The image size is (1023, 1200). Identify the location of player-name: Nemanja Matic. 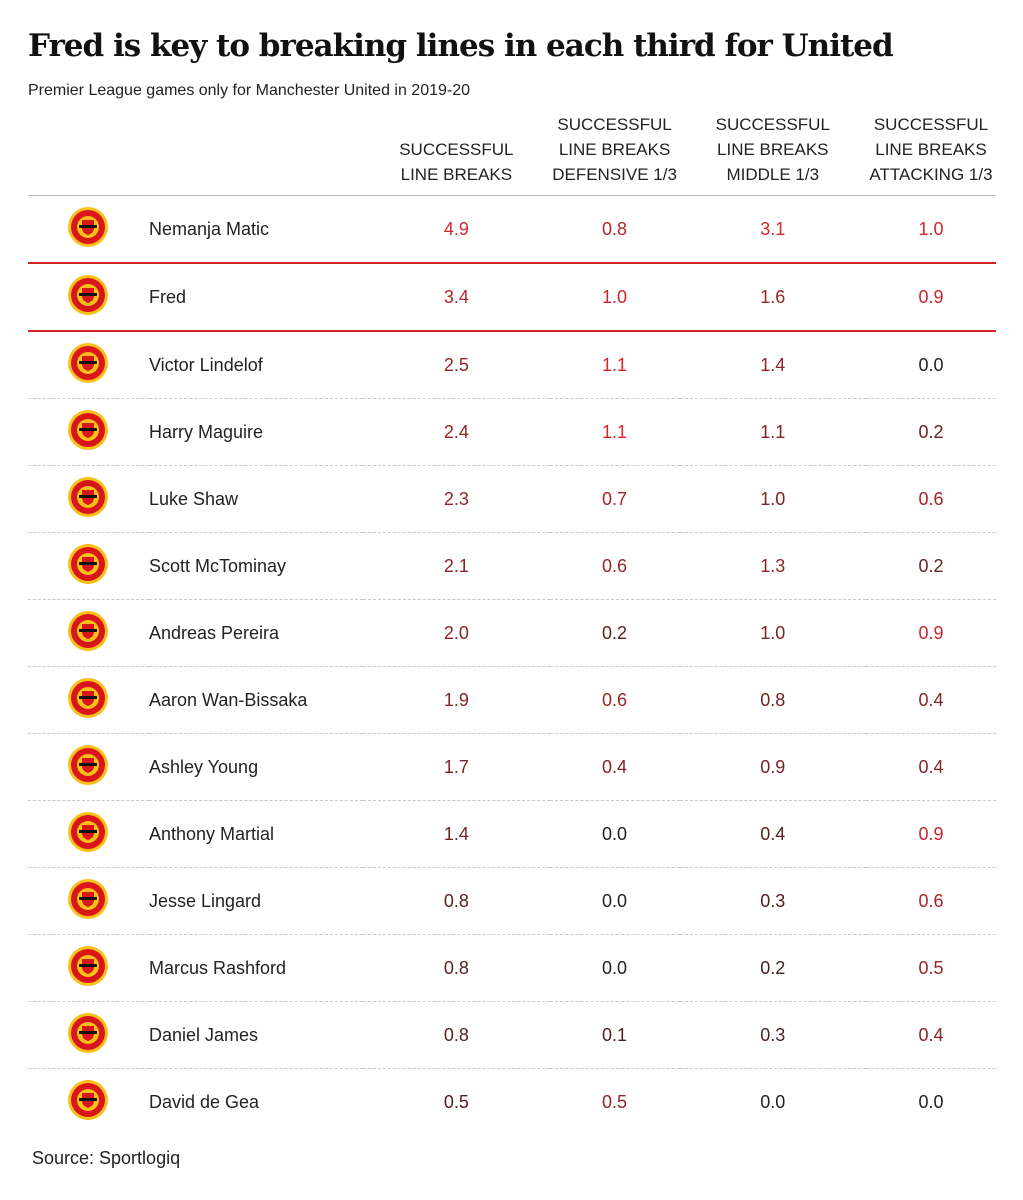
(256, 229).